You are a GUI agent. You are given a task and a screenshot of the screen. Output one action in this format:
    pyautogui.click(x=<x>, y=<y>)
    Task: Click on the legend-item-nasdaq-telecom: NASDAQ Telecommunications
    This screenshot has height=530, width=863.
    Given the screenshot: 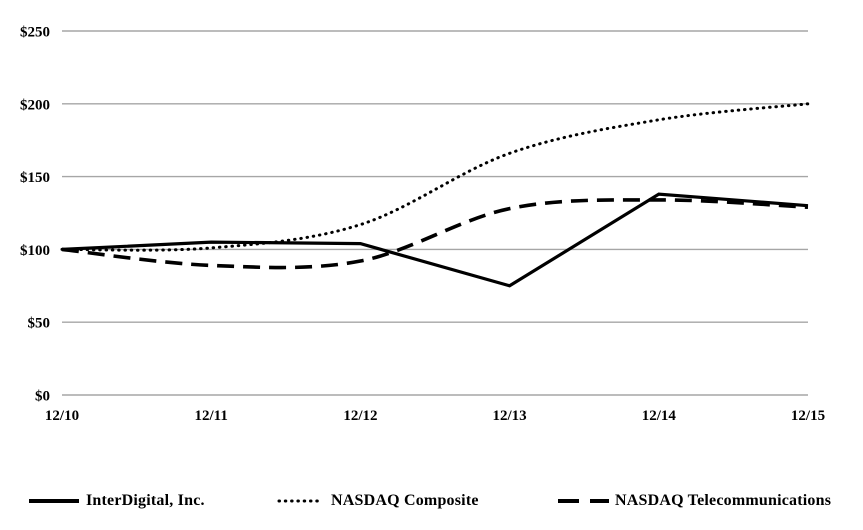 What is the action you would take?
    pyautogui.click(x=694, y=501)
    